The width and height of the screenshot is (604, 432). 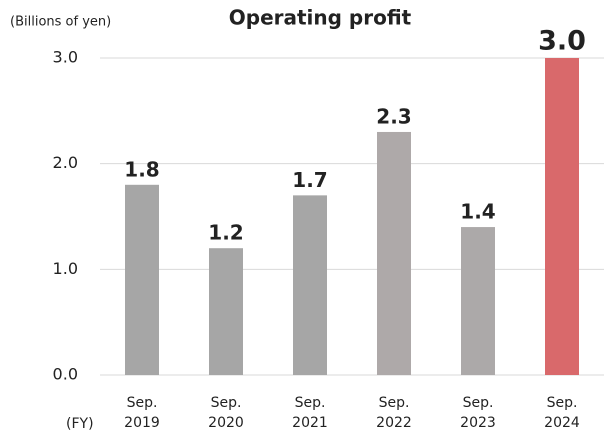 What do you see at coordinates (142, 423) in the screenshot?
I see `x-tick-label: 2019` at bounding box center [142, 423].